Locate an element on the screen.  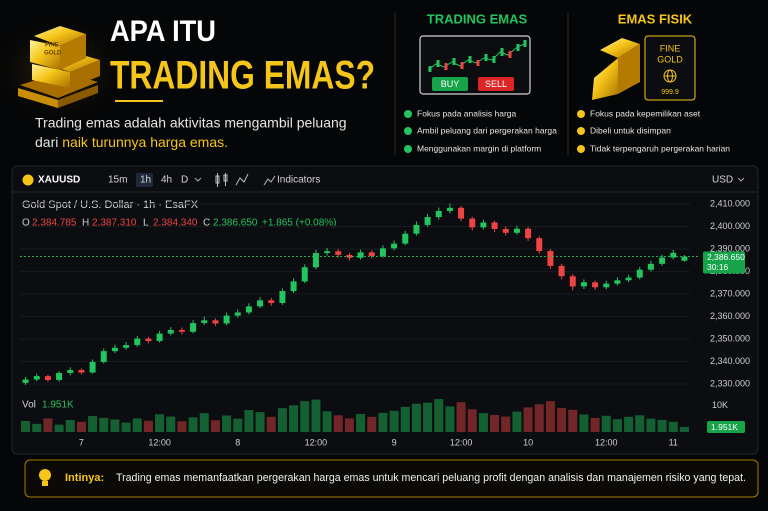
chart-subtitle: Gold Spot / U.S. Dollar · 1h · EsaFX is located at coordinates (110, 205).